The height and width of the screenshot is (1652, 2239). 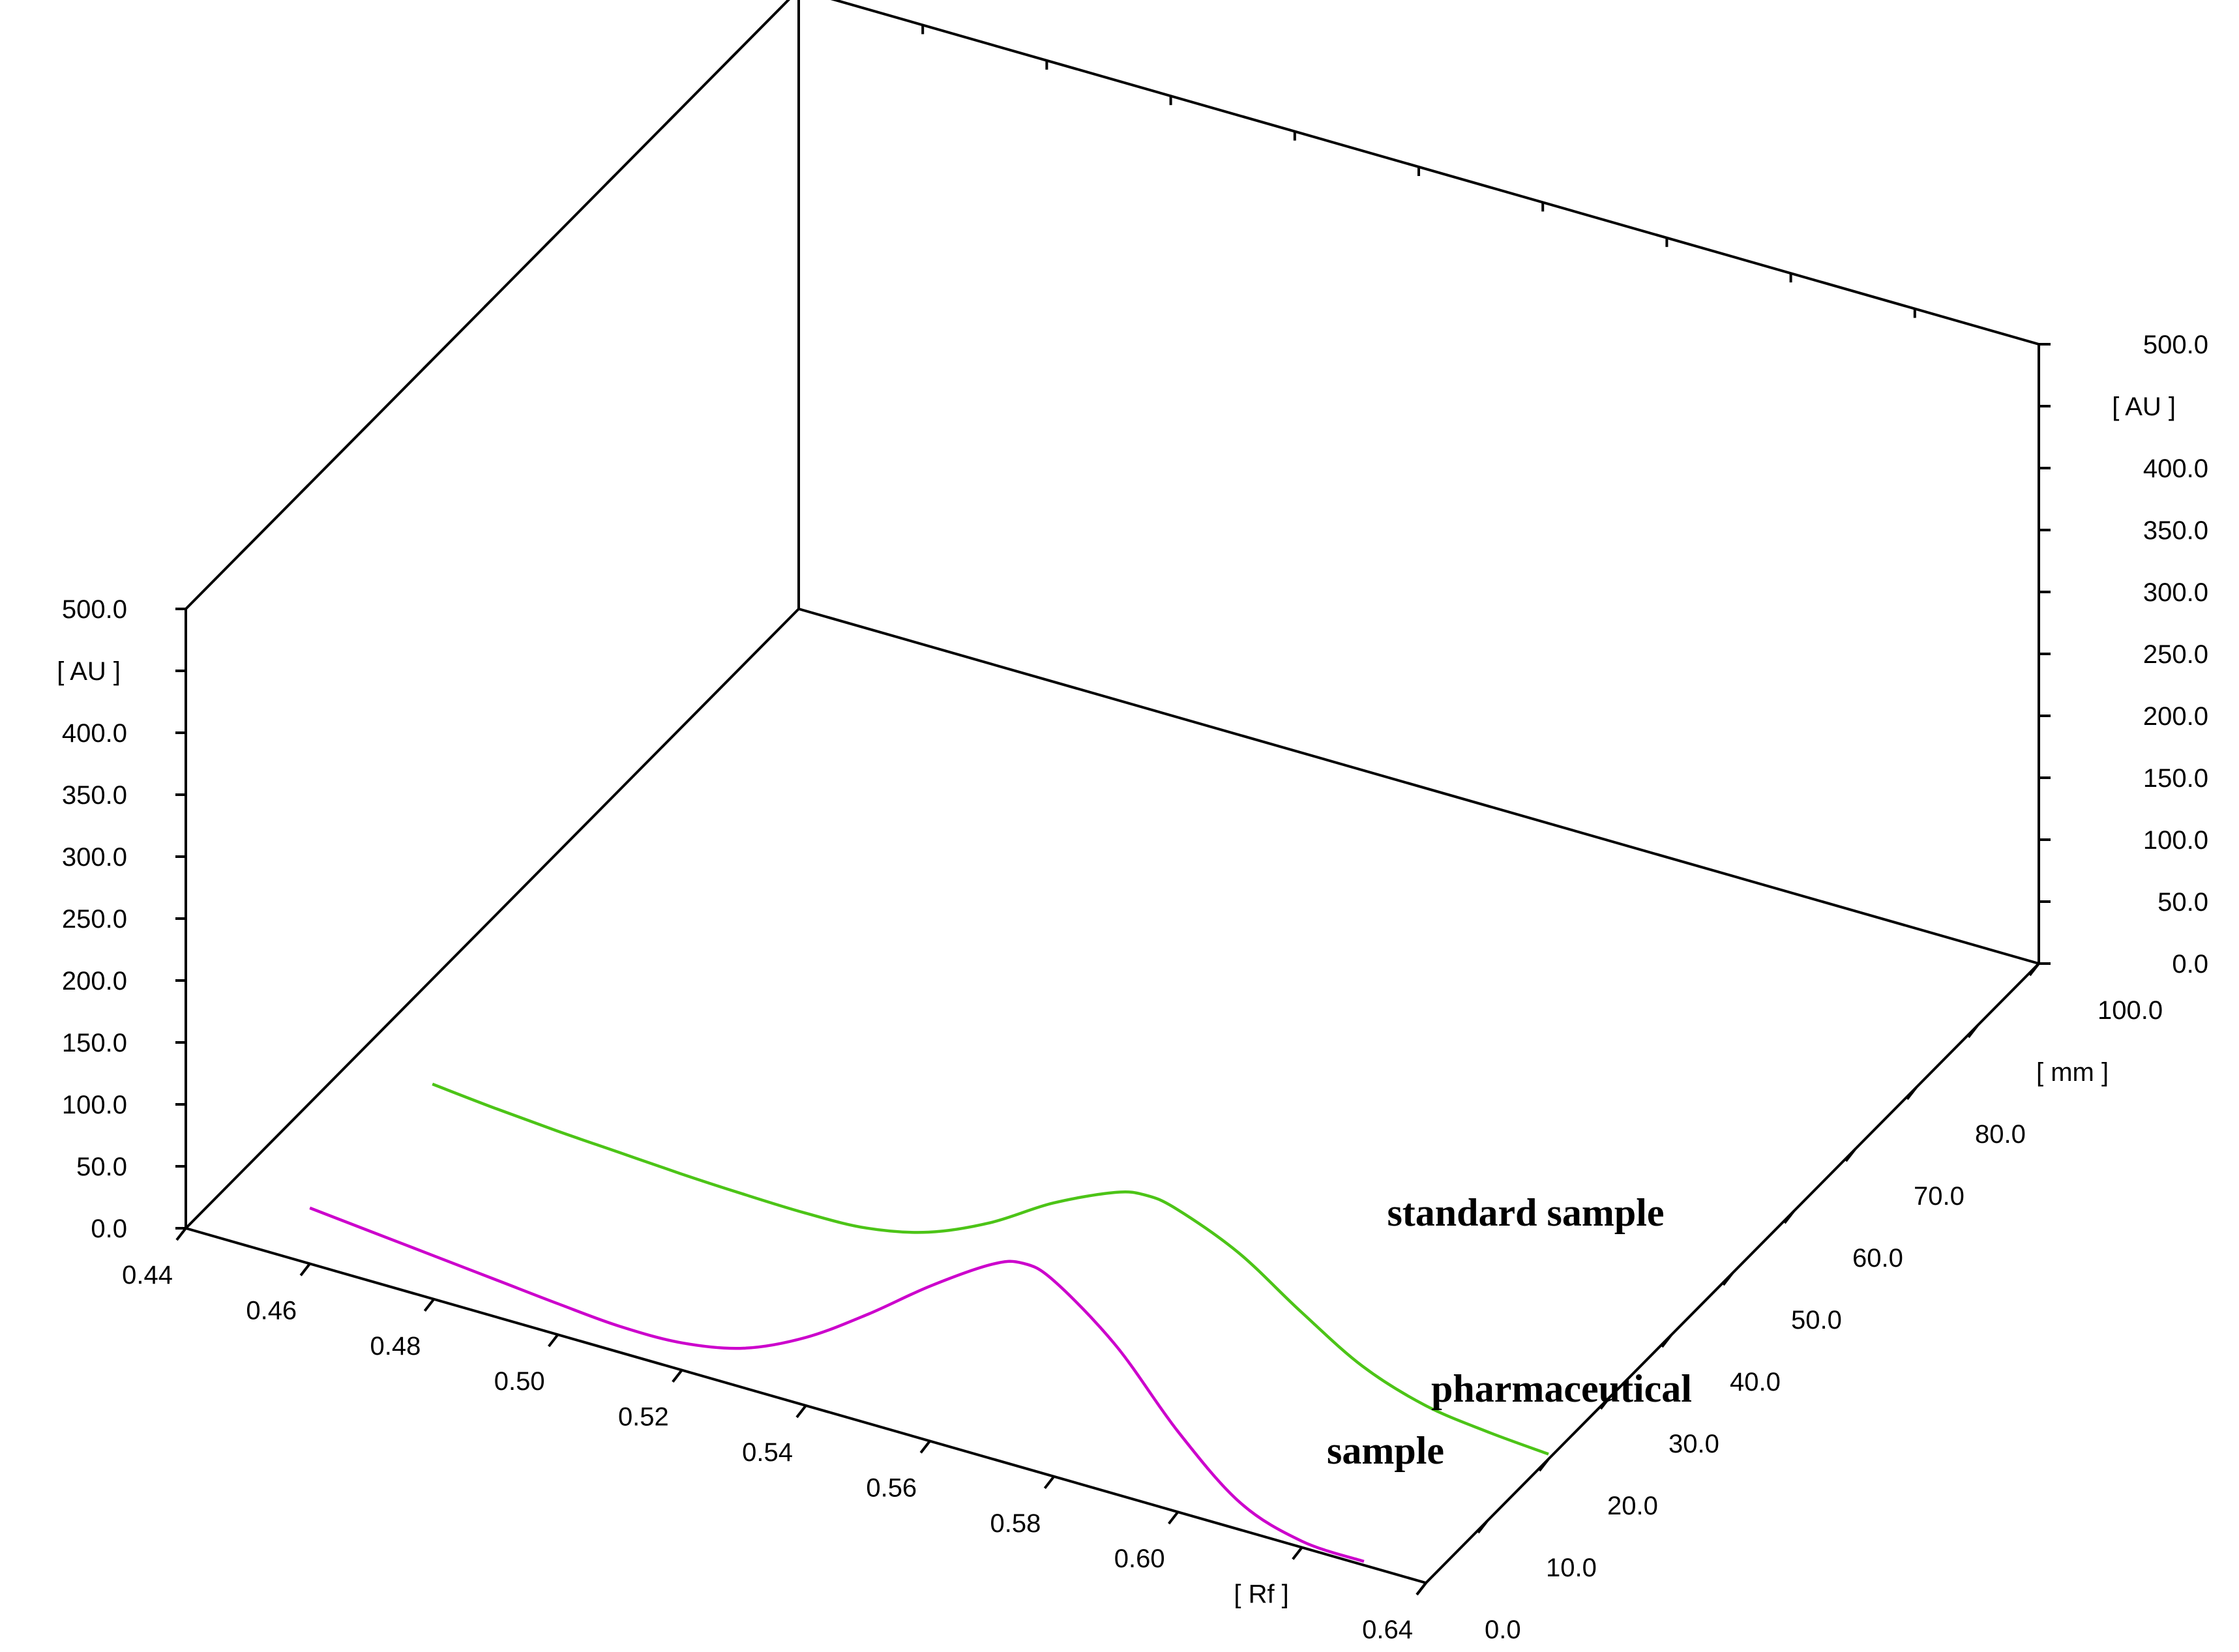 What do you see at coordinates (2176, 654) in the screenshot?
I see `right-au-tick-label: 250.0` at bounding box center [2176, 654].